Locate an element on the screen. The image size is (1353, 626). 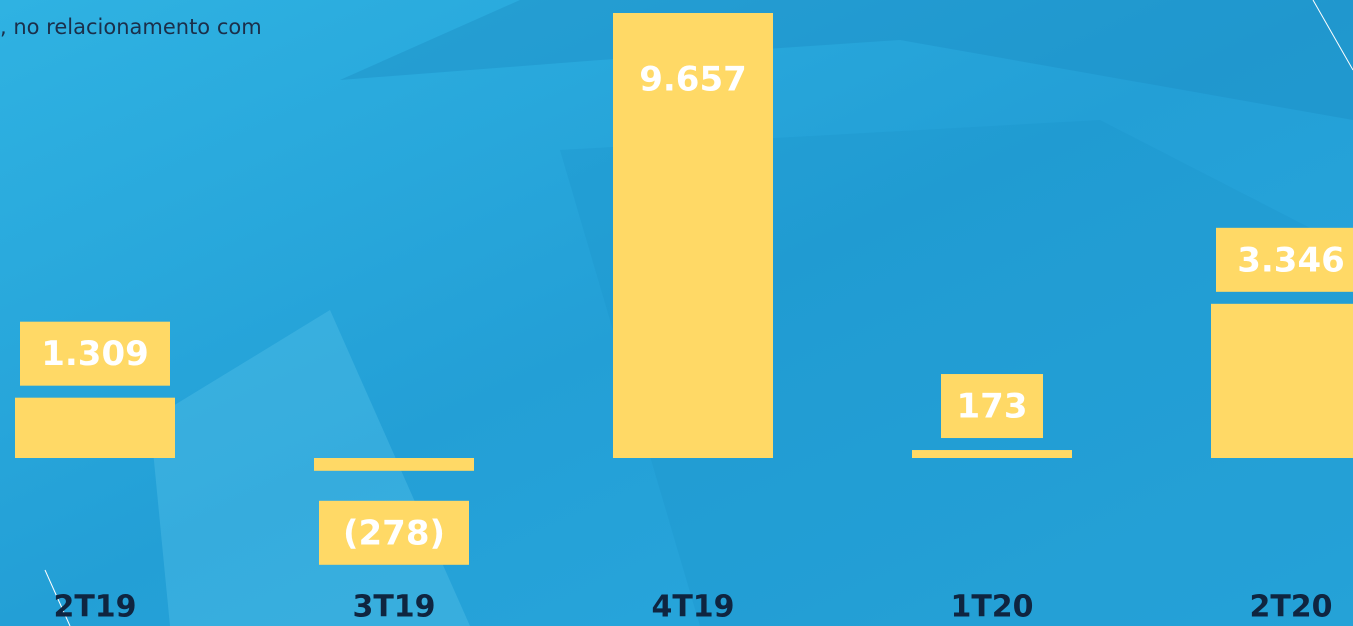
data-label: 9.657 is located at coordinates (693, 80).